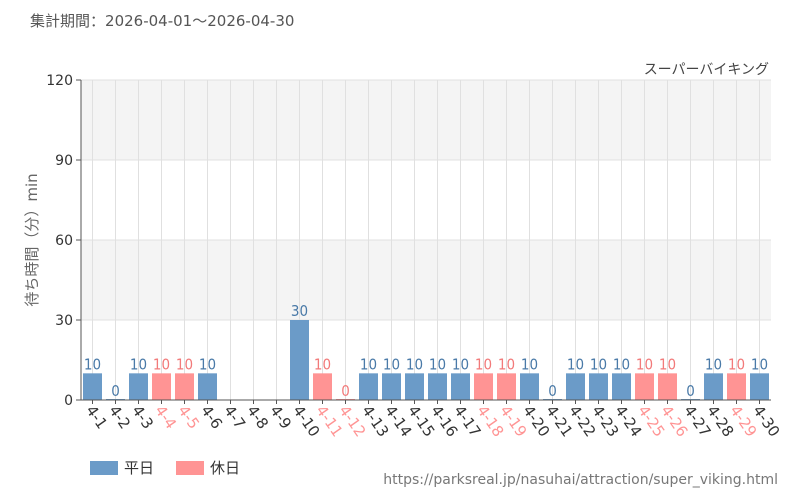 The height and width of the screenshot is (500, 800). What do you see at coordinates (32, 239) in the screenshot?
I see `y-axis-label: 待ち時間（分）min` at bounding box center [32, 239].